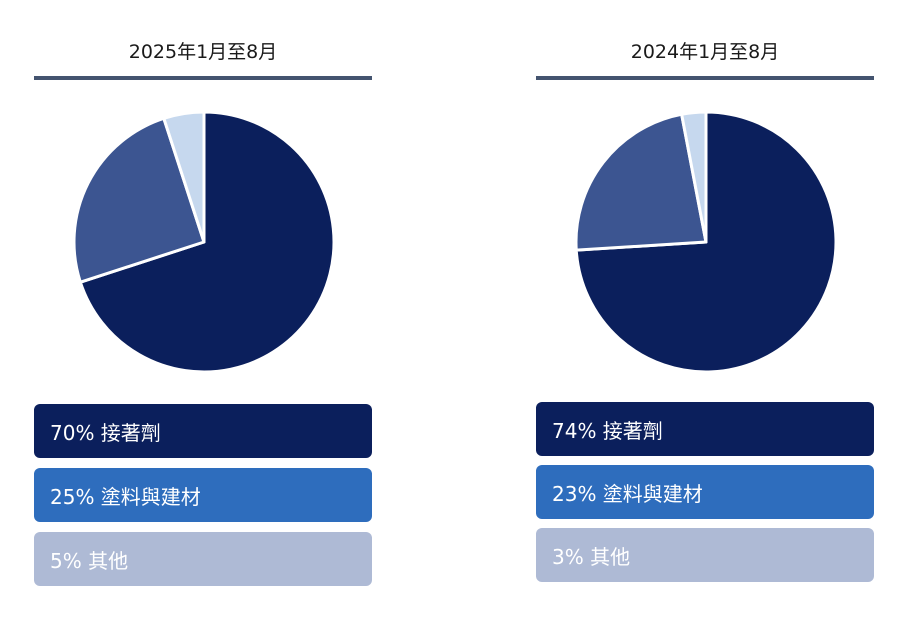  I want to click on legend: 74% 接著劑 23% 塗料與建材 3% 其他, so click(705, 496).